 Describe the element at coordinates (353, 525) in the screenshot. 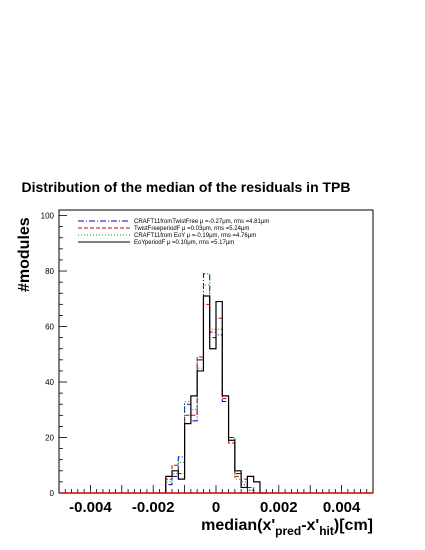

I see `x-axis-title-end: )[cm]` at that location.